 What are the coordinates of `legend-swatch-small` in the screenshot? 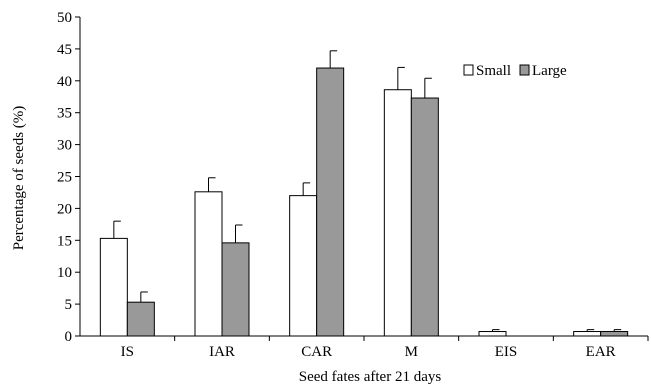 It's located at (468, 70).